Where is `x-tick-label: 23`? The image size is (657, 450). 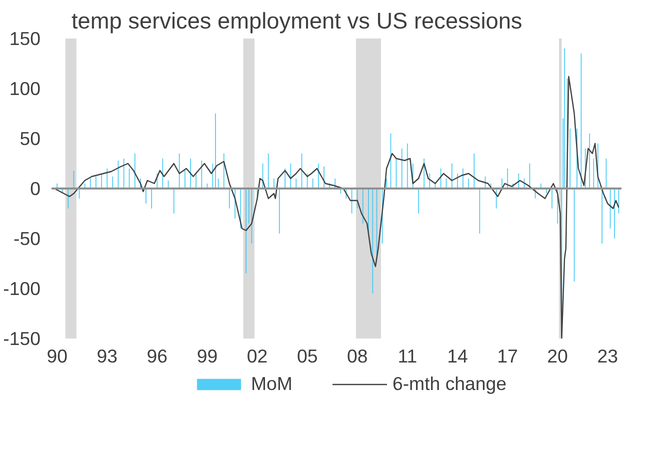
x-tick-label: 23 is located at coordinates (607, 356).